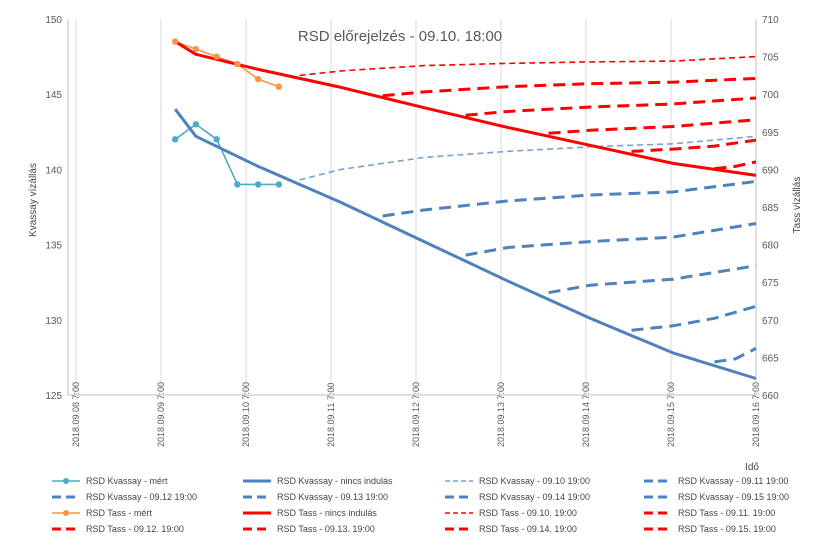  Describe the element at coordinates (127, 481) in the screenshot. I see `legend-label: RSD Kvassay - mért` at that location.